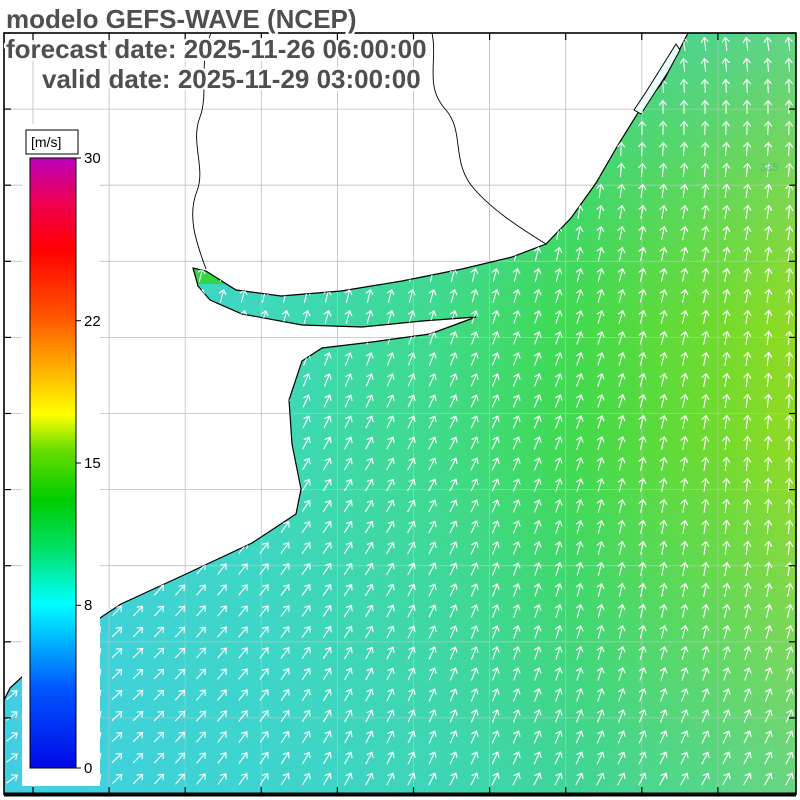  Describe the element at coordinates (216, 49) in the screenshot. I see `title-line-forecast-date: forecast date: 2025-11-26 06:00:00` at that location.